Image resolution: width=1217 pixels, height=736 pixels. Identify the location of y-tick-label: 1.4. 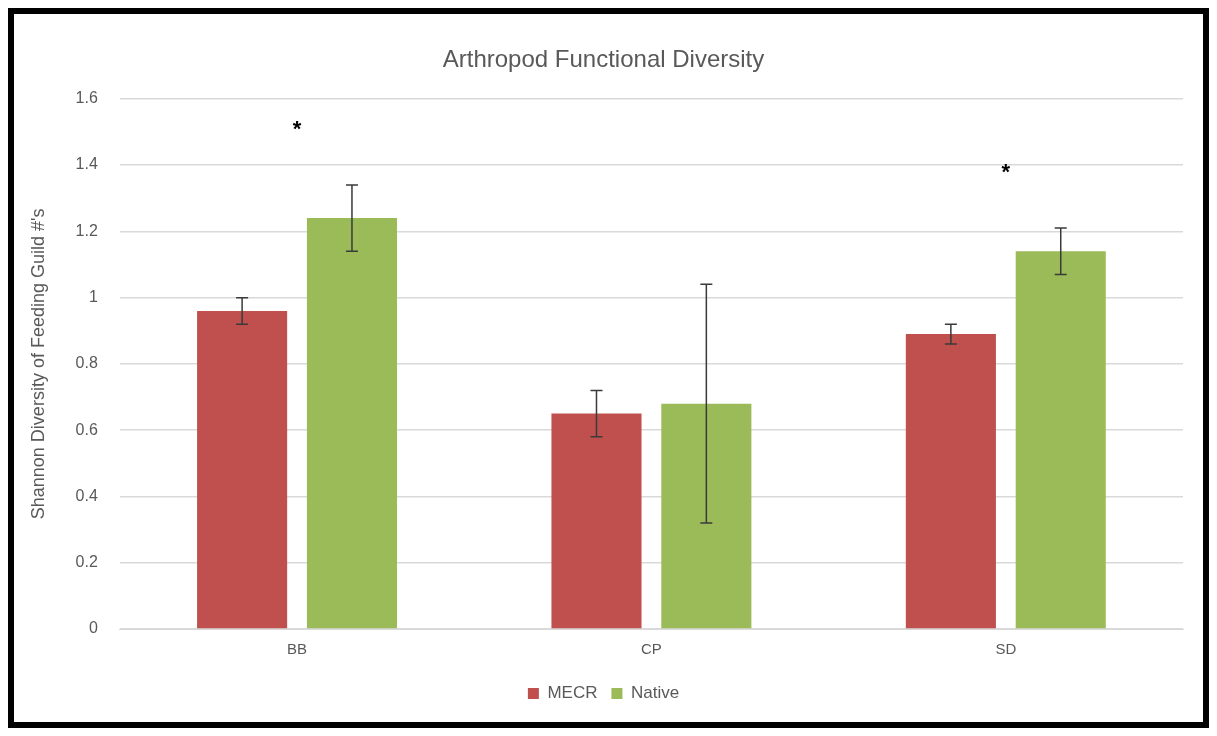
(86, 164).